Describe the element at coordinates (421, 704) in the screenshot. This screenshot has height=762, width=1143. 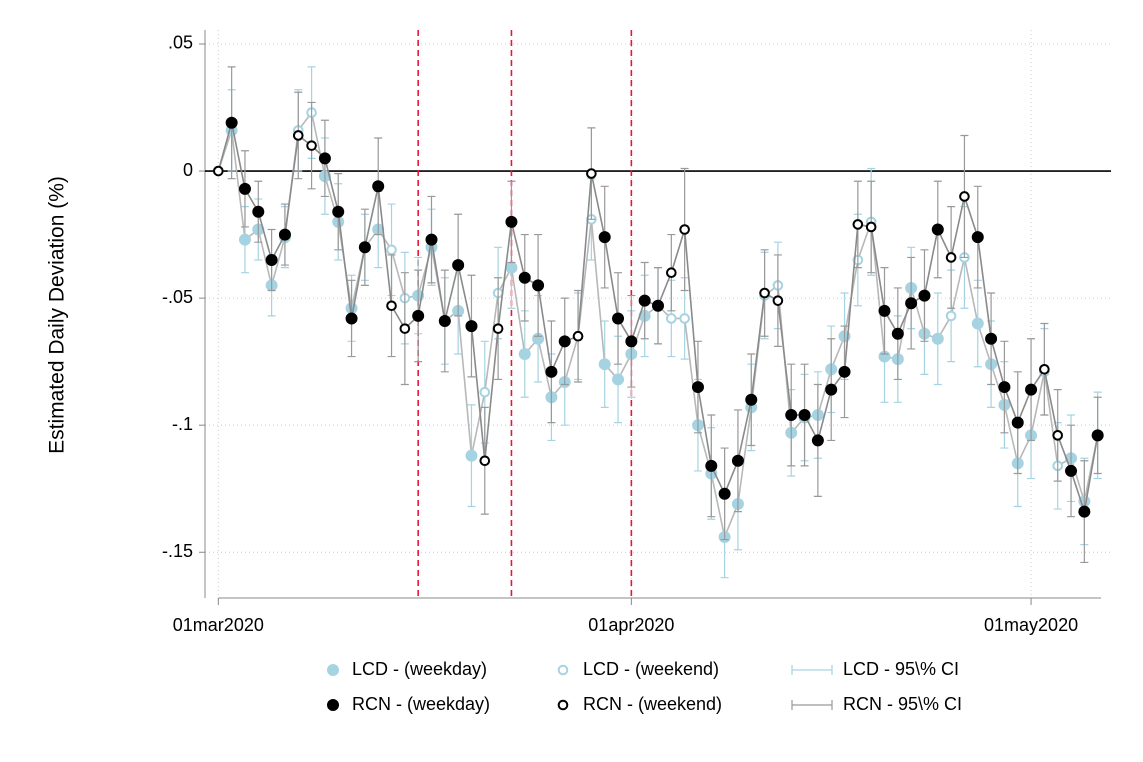
I see `legend-label: RCN - (weekday)` at that location.